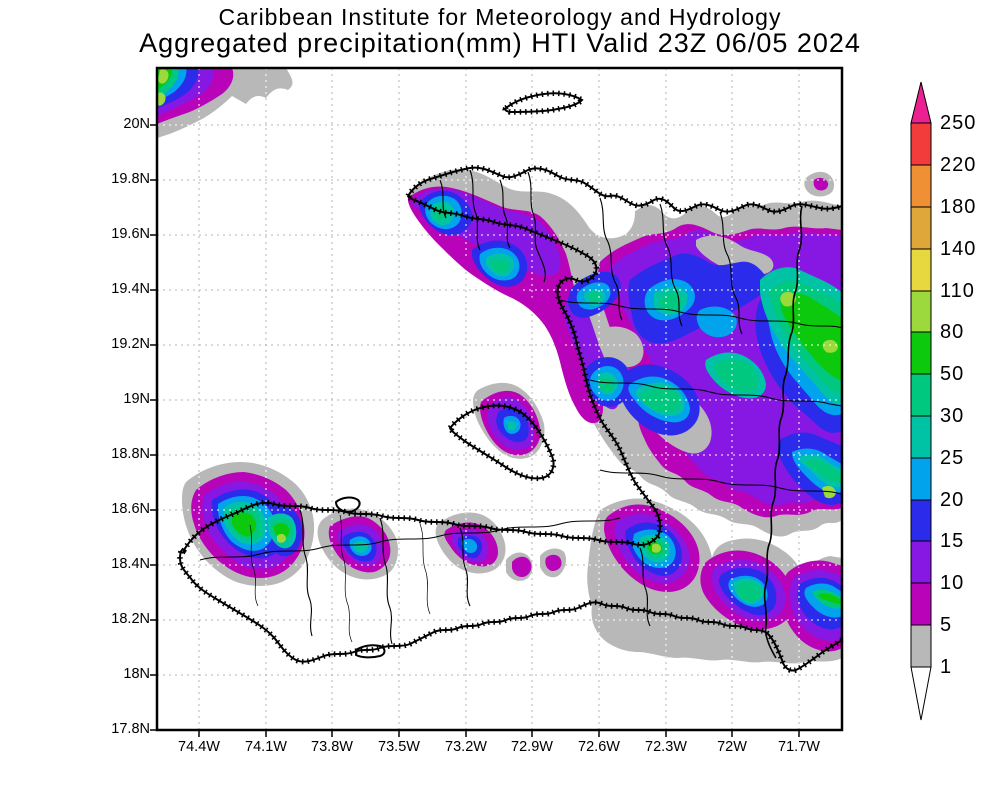 This screenshot has width=1000, height=800. I want to click on lon-tick-label: 74.1W, so click(266, 747).